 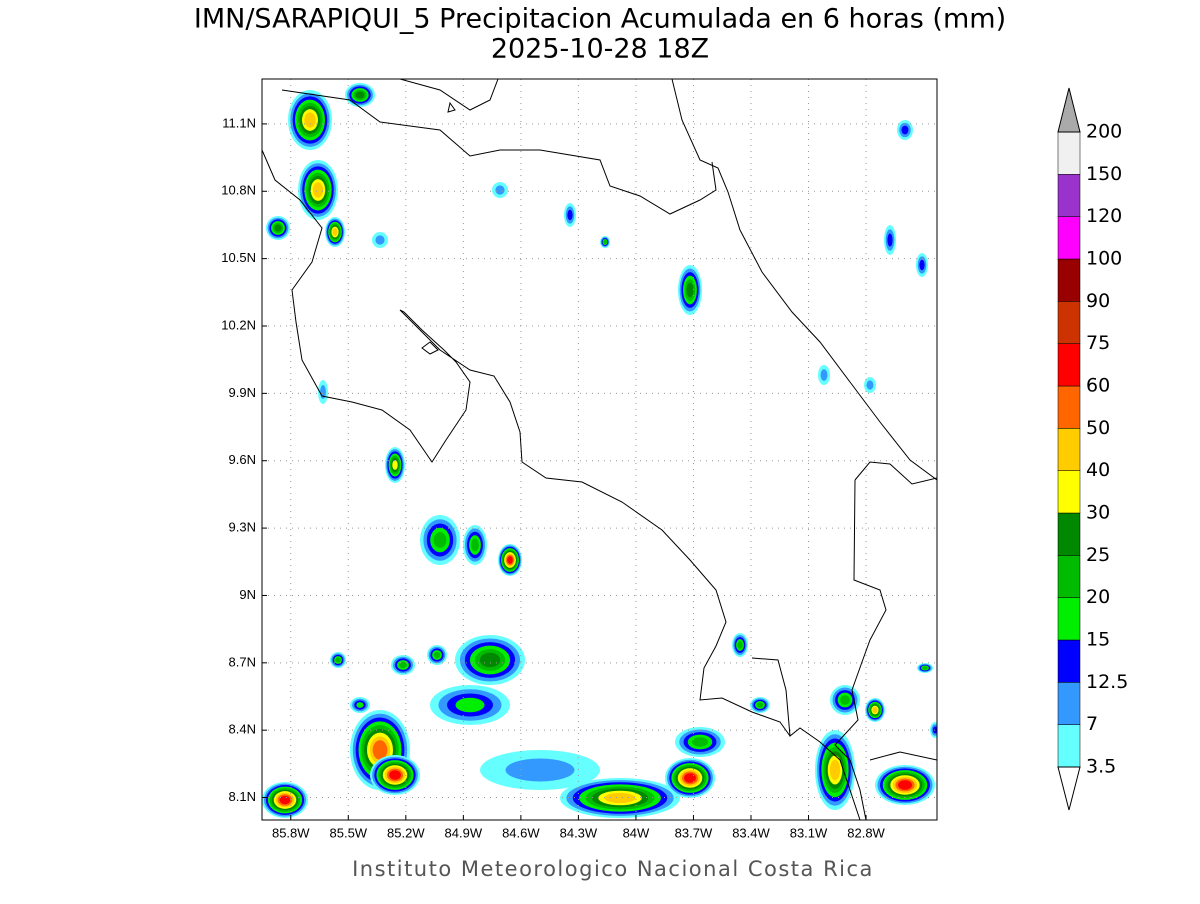 I want to click on colorbar-label: 120, so click(x=1104, y=216).